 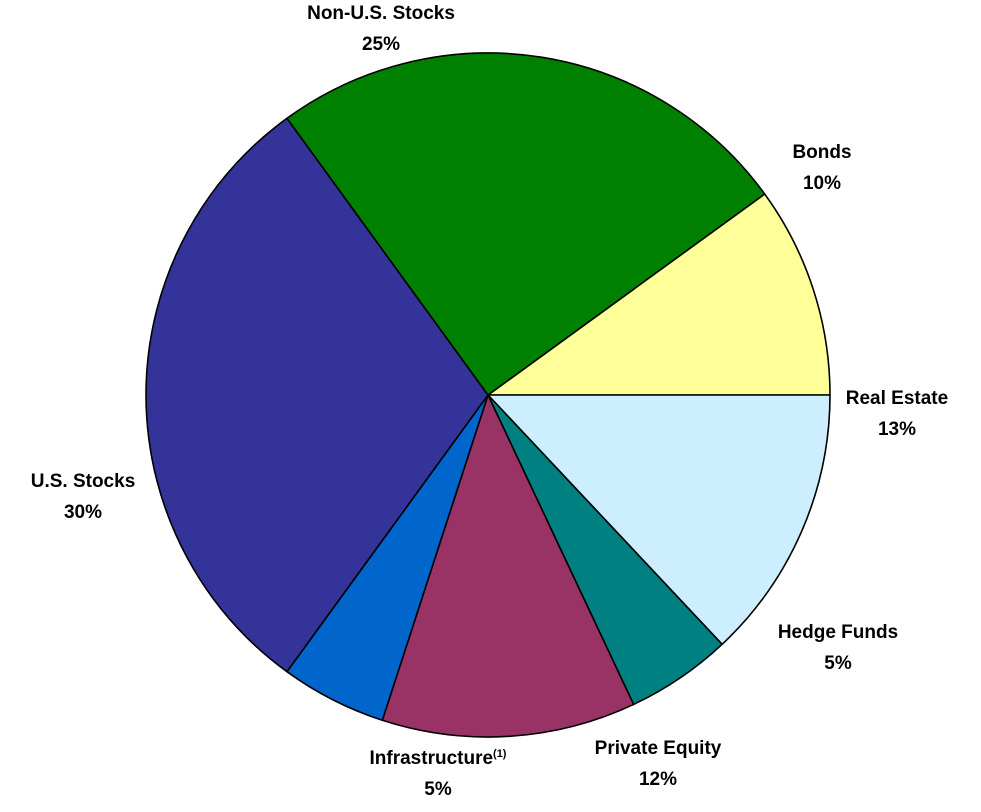 What do you see at coordinates (438, 774) in the screenshot?
I see `slice-label-infrastructure: Infrastructure(1) 5%` at bounding box center [438, 774].